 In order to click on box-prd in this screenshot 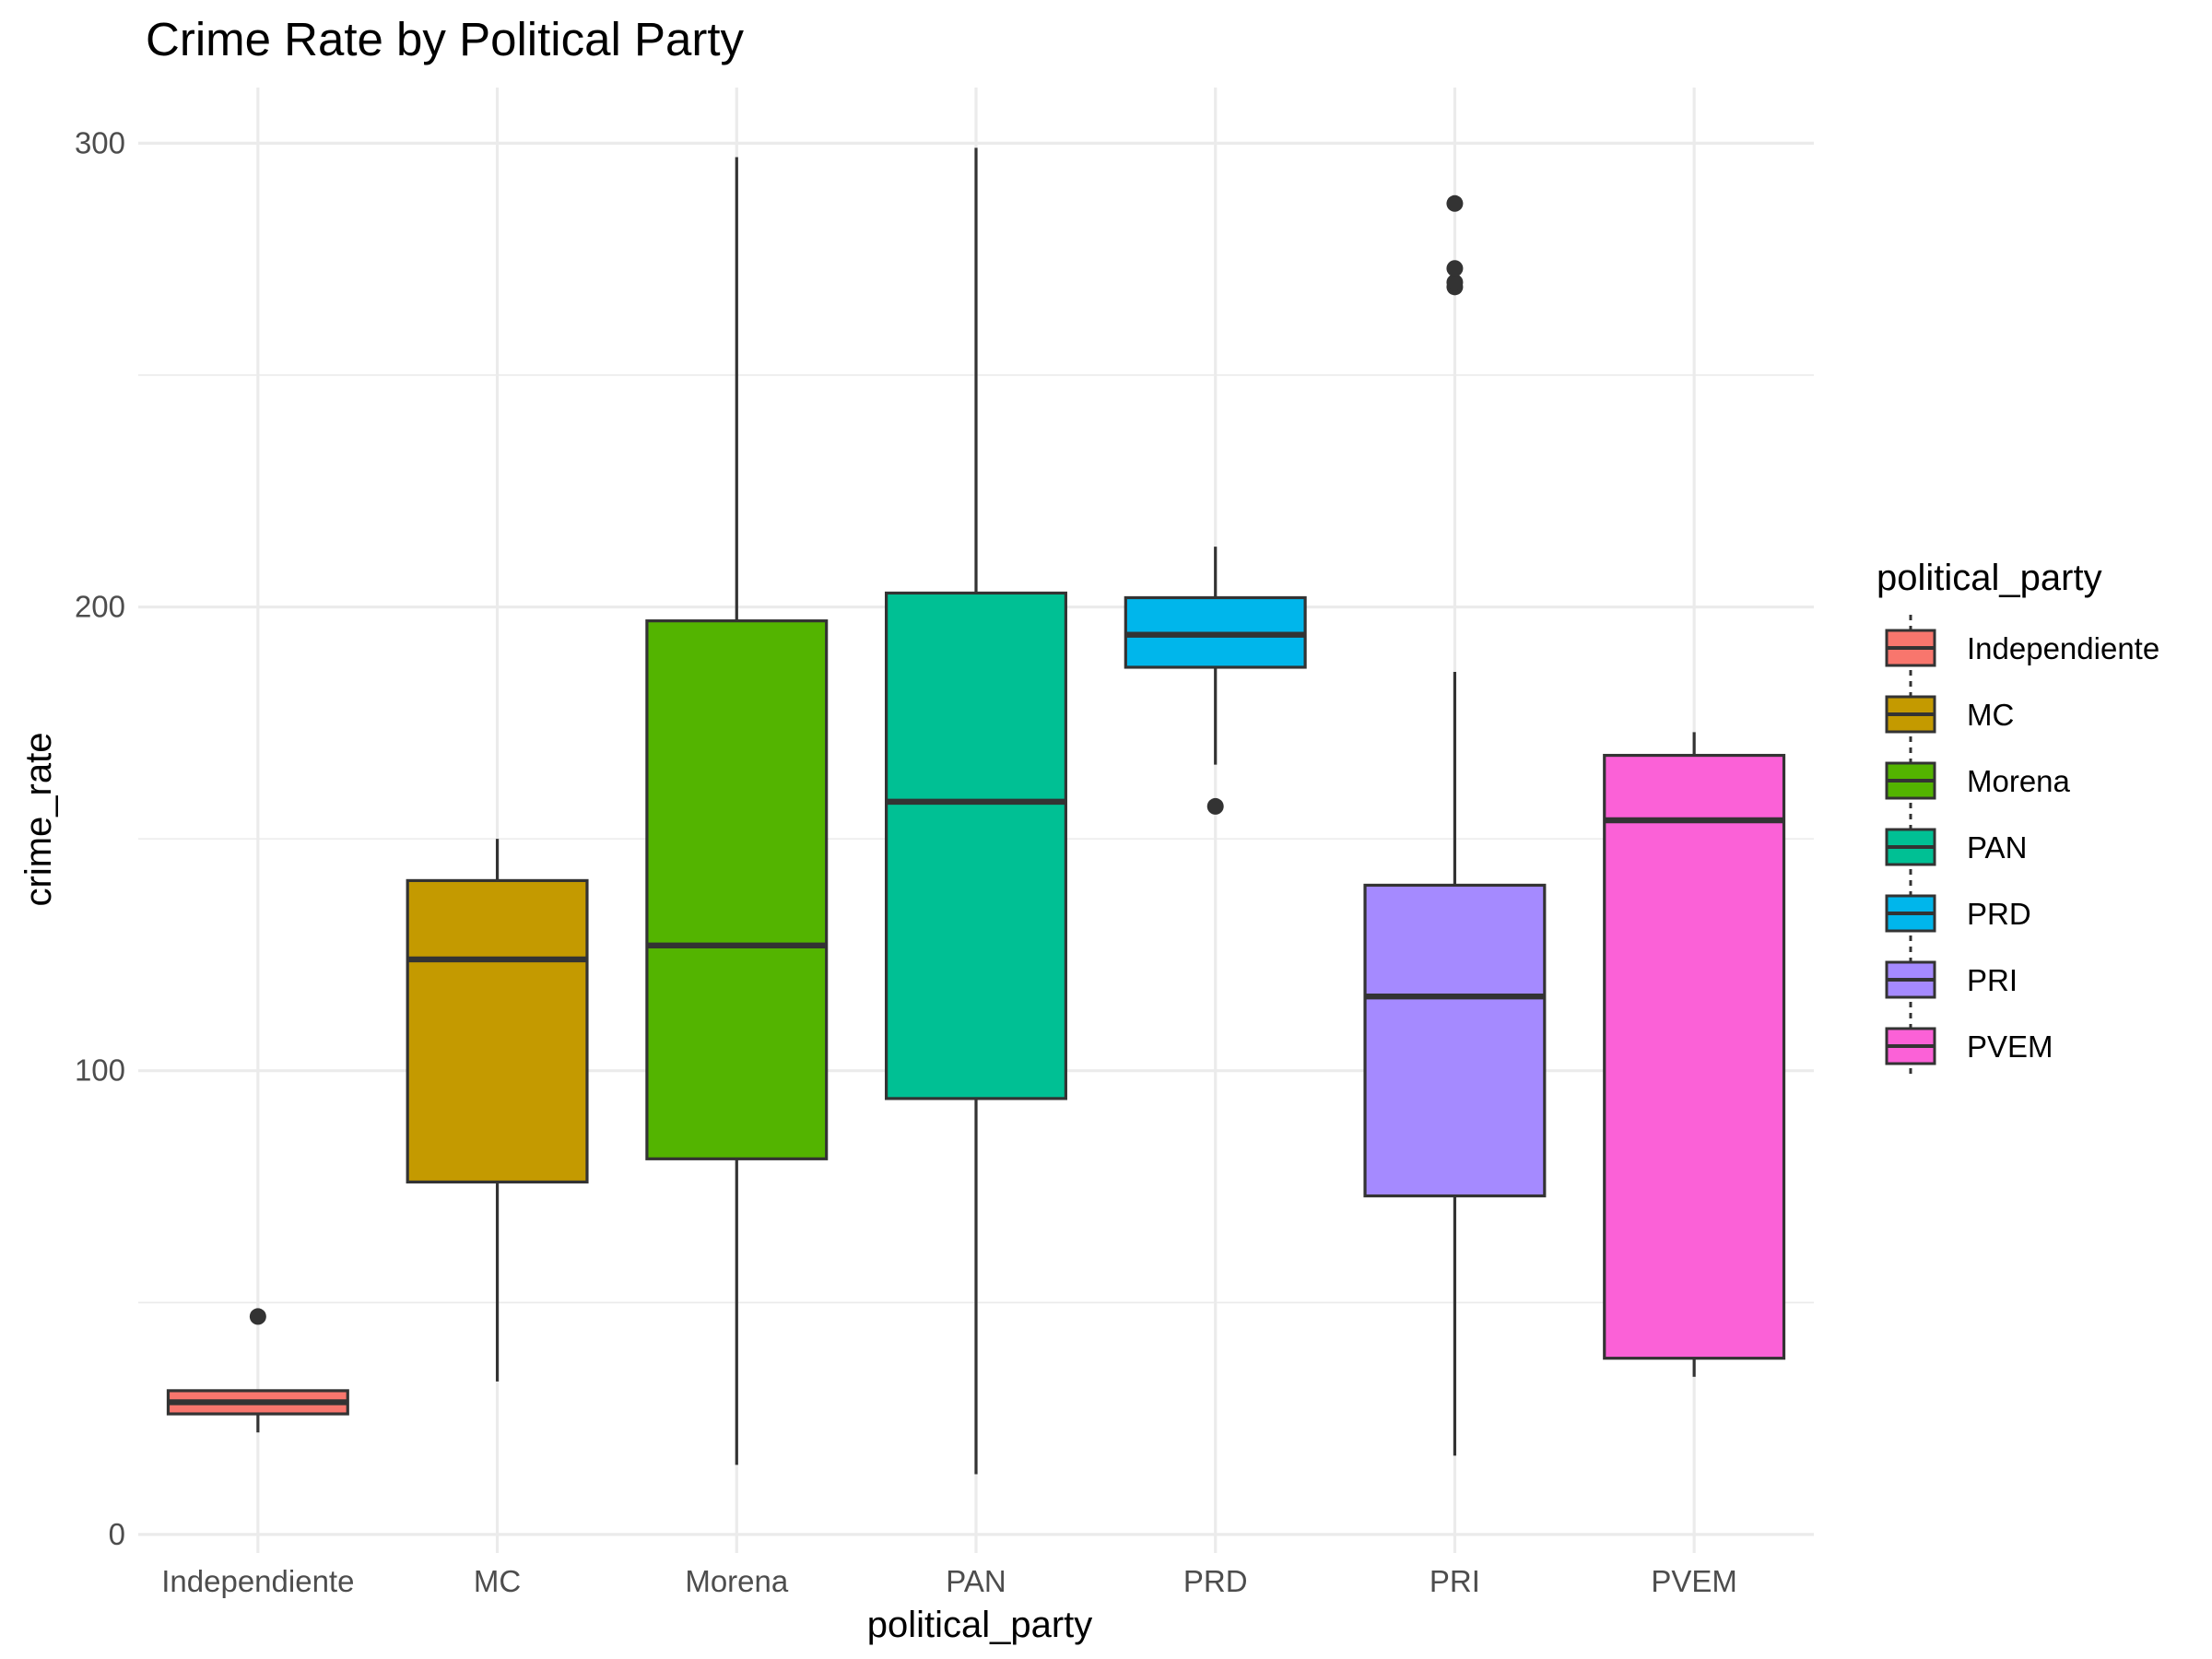, I will do `click(1215, 681)`.